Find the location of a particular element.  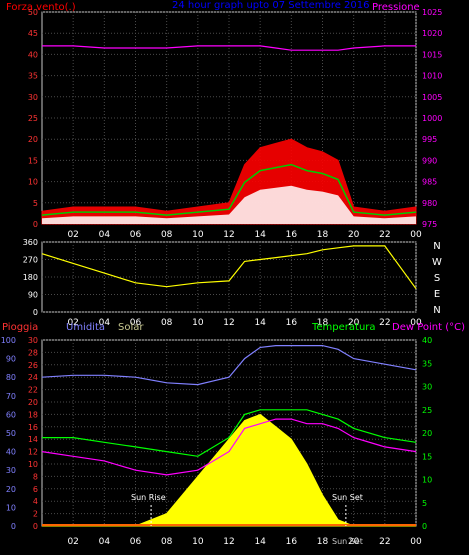

temperature-label: Temperatura is located at coordinates (343, 327).